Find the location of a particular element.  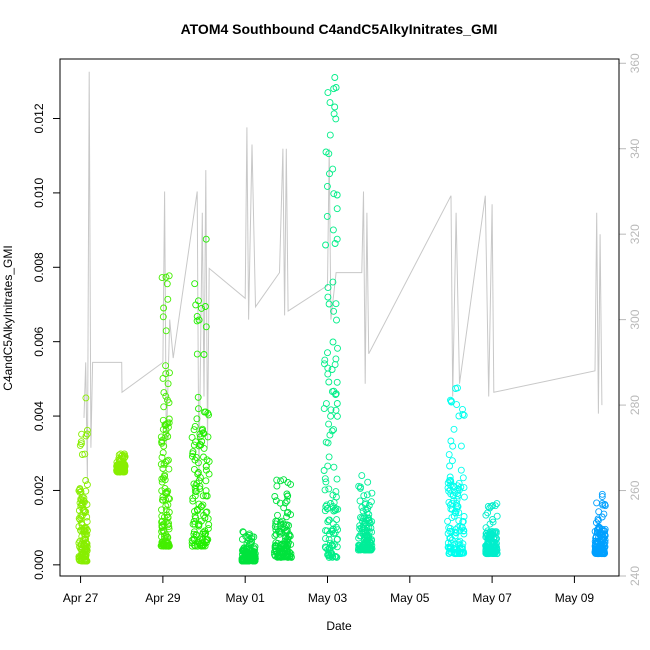

y-tick-label: 0.012 is located at coordinates (39, 118).